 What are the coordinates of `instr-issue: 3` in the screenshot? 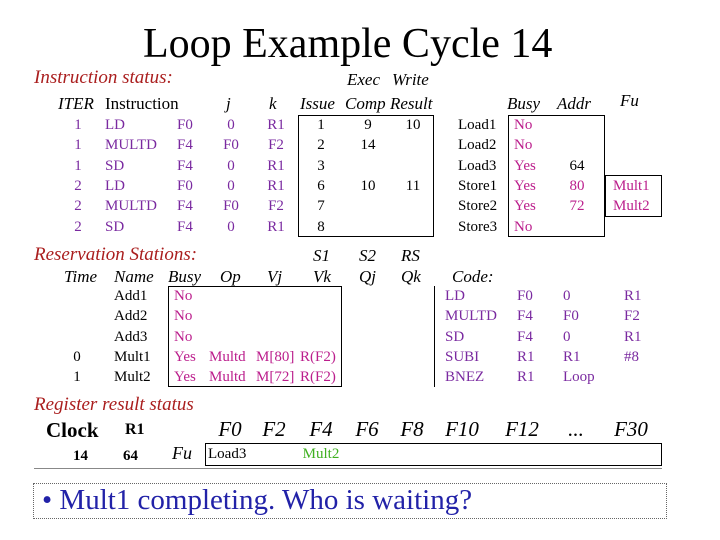 It's located at (321, 165).